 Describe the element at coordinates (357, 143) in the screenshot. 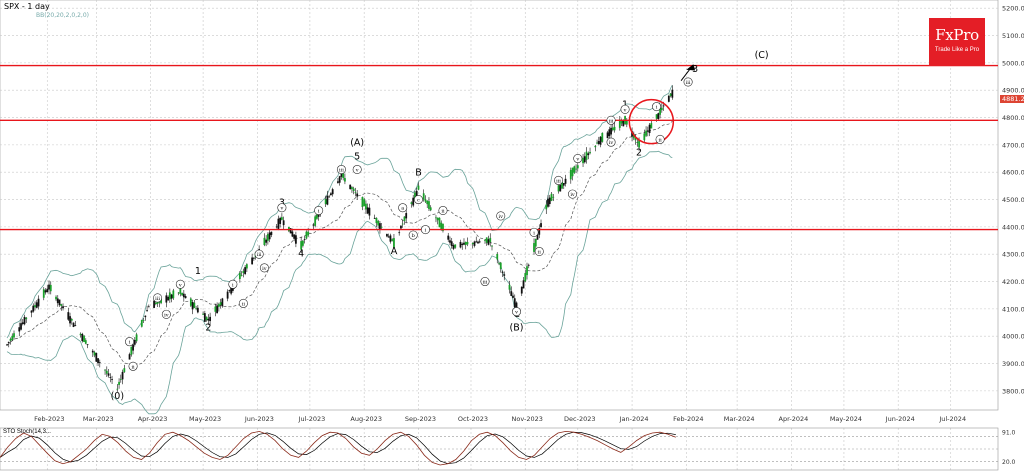

I see `wave-label: (A)` at that location.